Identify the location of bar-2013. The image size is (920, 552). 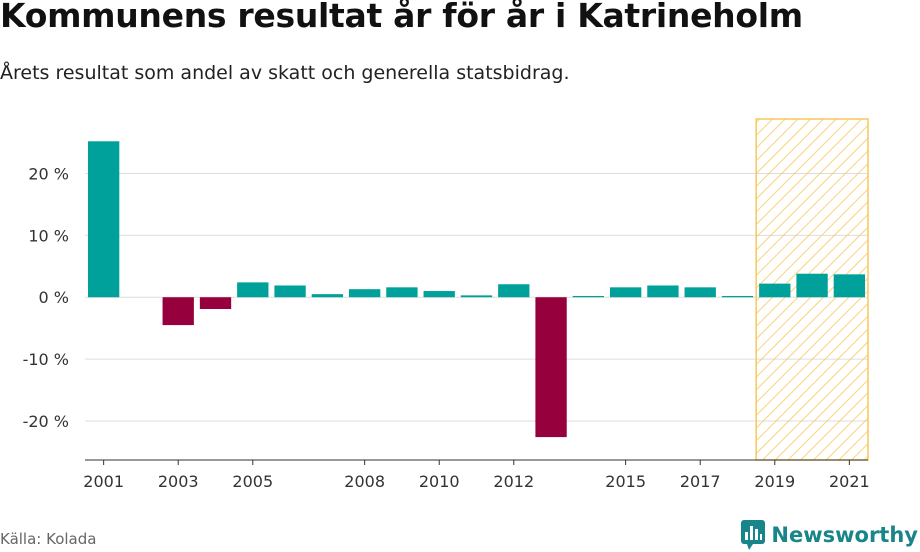
(551, 367).